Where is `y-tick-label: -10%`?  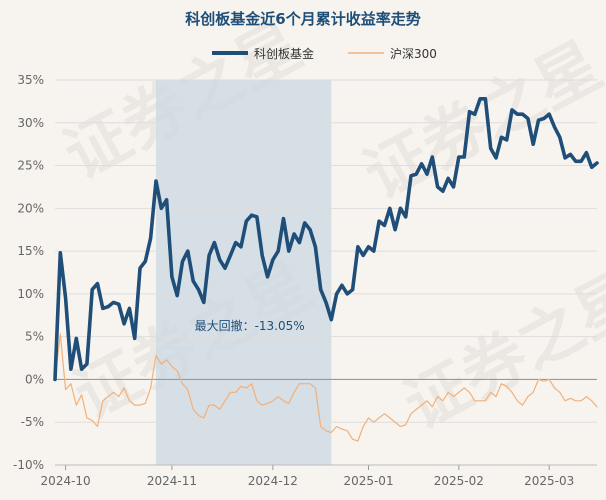
y-tick-label: -10% is located at coordinates (28, 465).